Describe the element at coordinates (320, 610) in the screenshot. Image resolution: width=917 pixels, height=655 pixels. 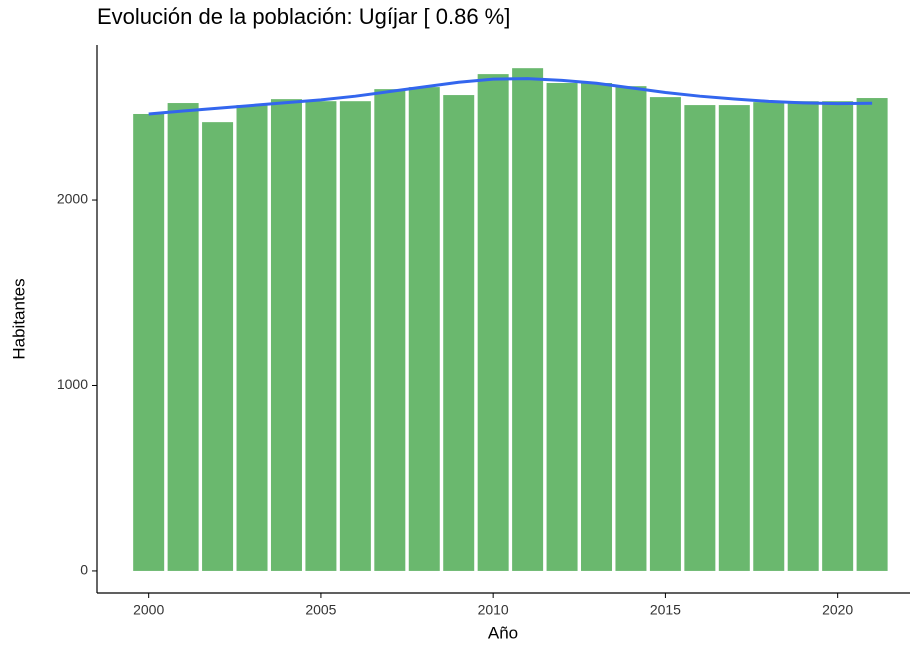
I see `x-tick-label: 2005` at that location.